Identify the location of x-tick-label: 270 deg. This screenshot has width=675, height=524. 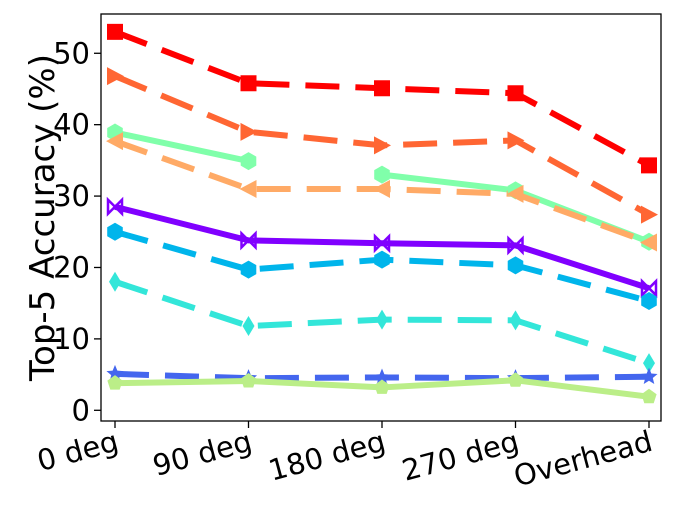
(460, 456).